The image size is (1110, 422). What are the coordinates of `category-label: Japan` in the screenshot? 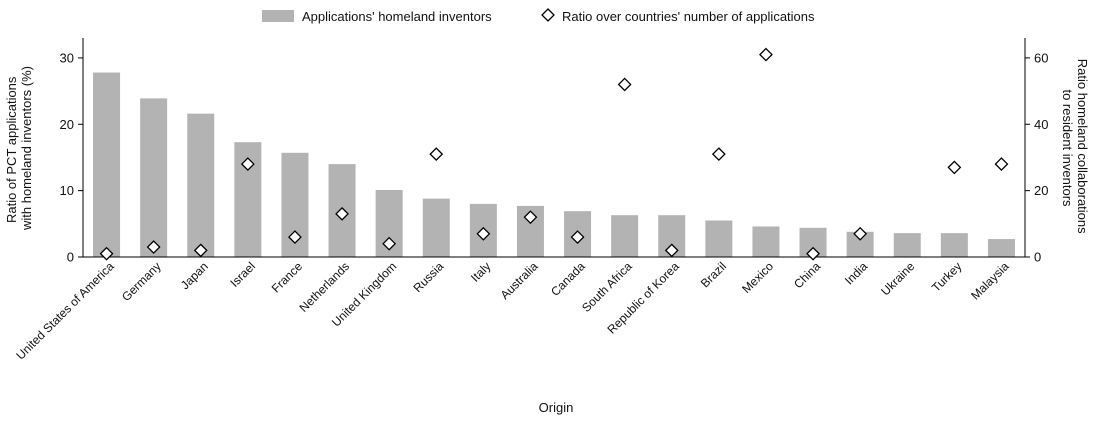 It's located at (194, 275).